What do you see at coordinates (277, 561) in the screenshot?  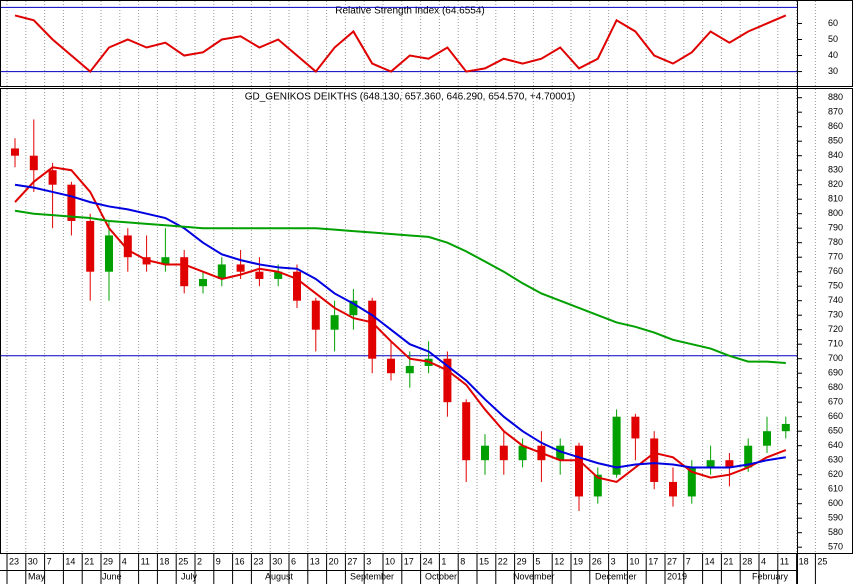 I see `x-tick-label: 30` at bounding box center [277, 561].